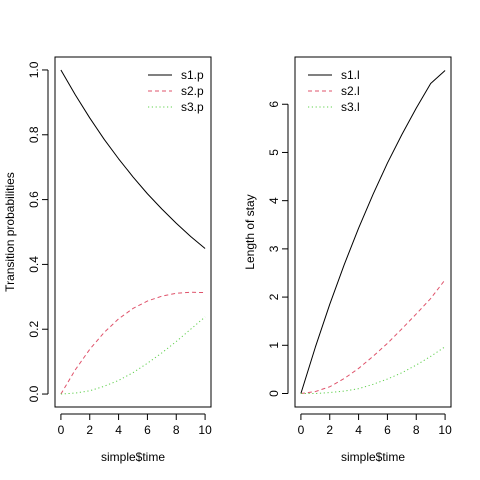 Image resolution: width=480 pixels, height=480 pixels. I want to click on legend-label: s2.l, so click(350, 91).